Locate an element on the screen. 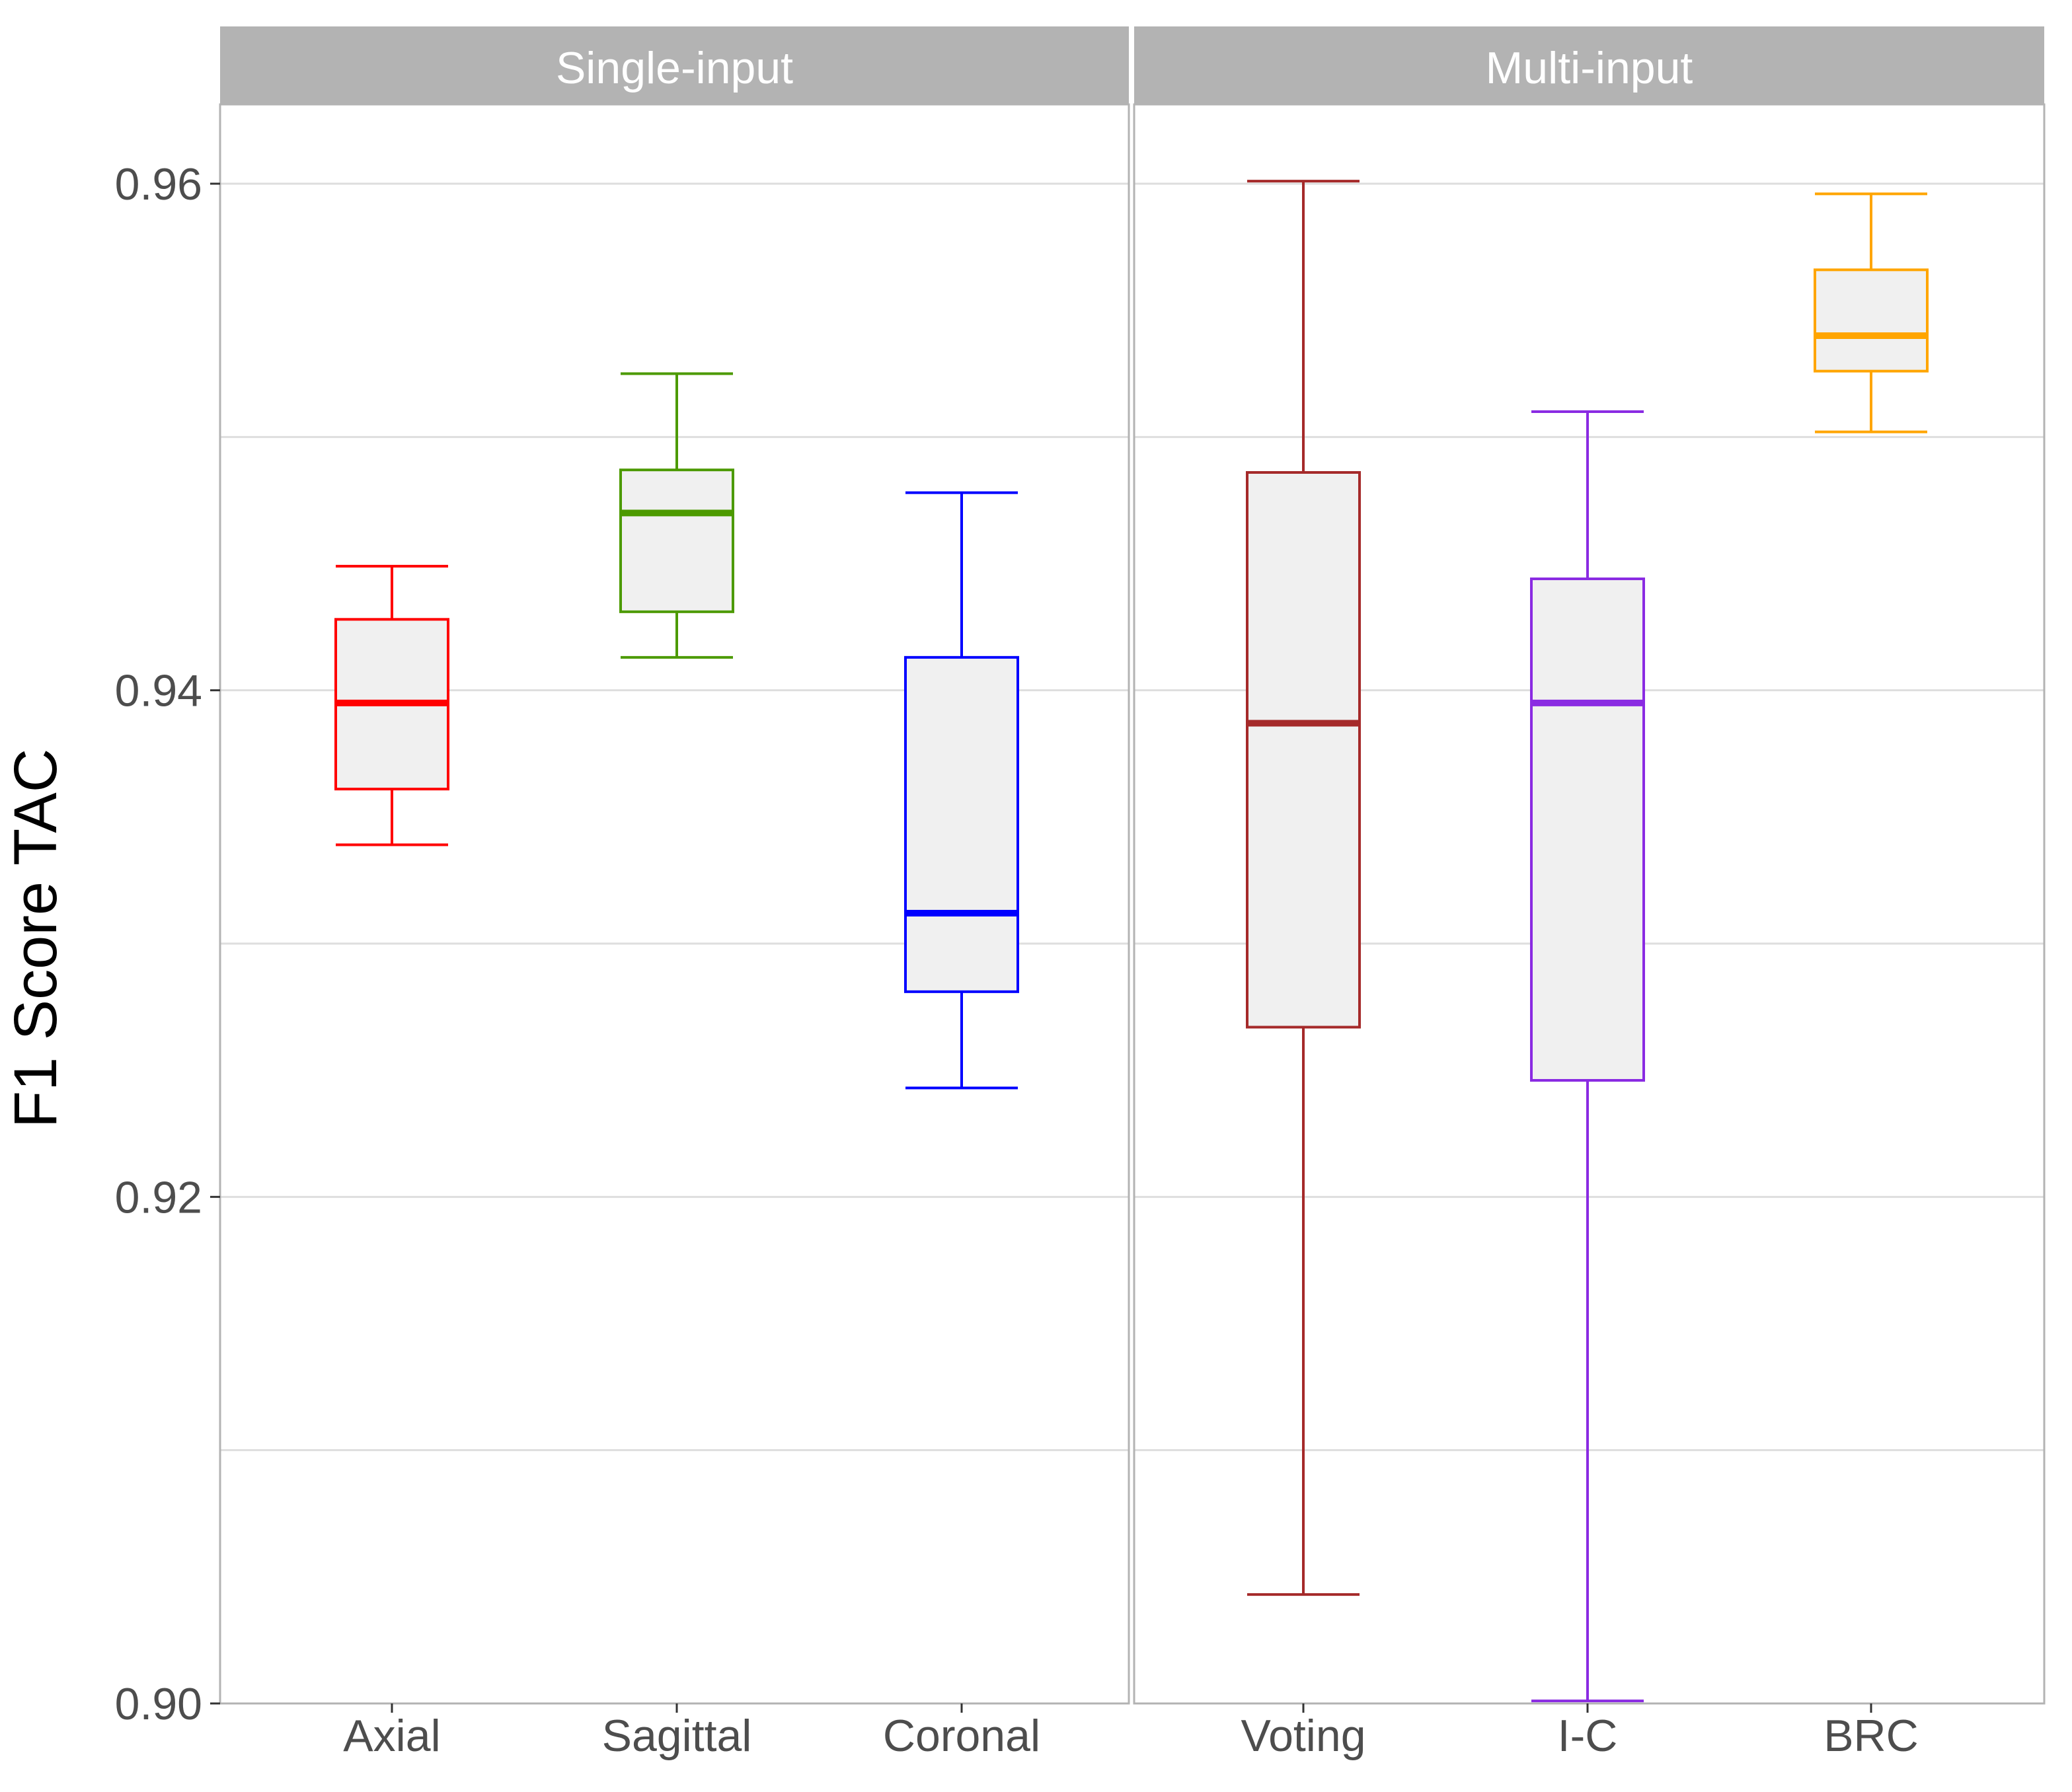 This screenshot has height=1792, width=2072. panel-strip-label: Multi-input is located at coordinates (1589, 68).